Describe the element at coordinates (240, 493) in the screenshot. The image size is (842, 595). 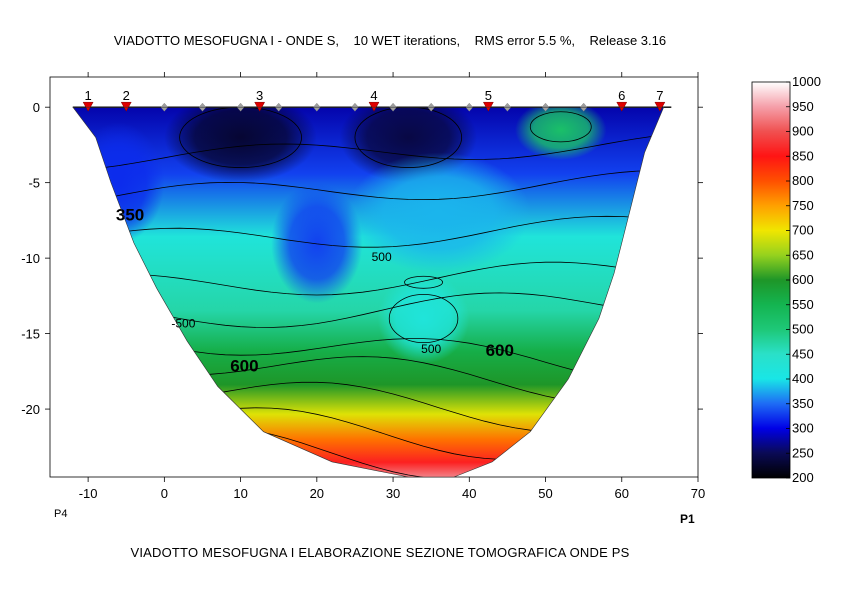
I see `x-tick-label: 10` at that location.